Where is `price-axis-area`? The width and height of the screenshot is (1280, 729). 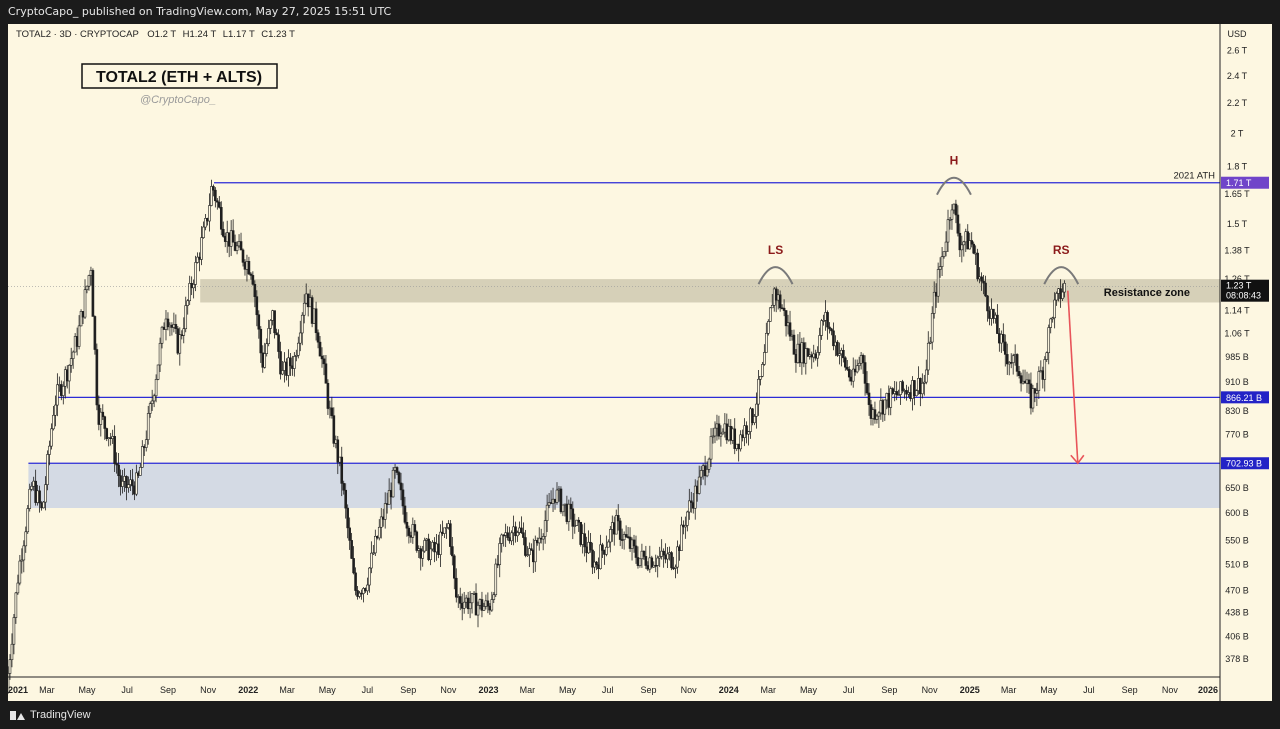
price-axis-area is located at coordinates (1246, 362).